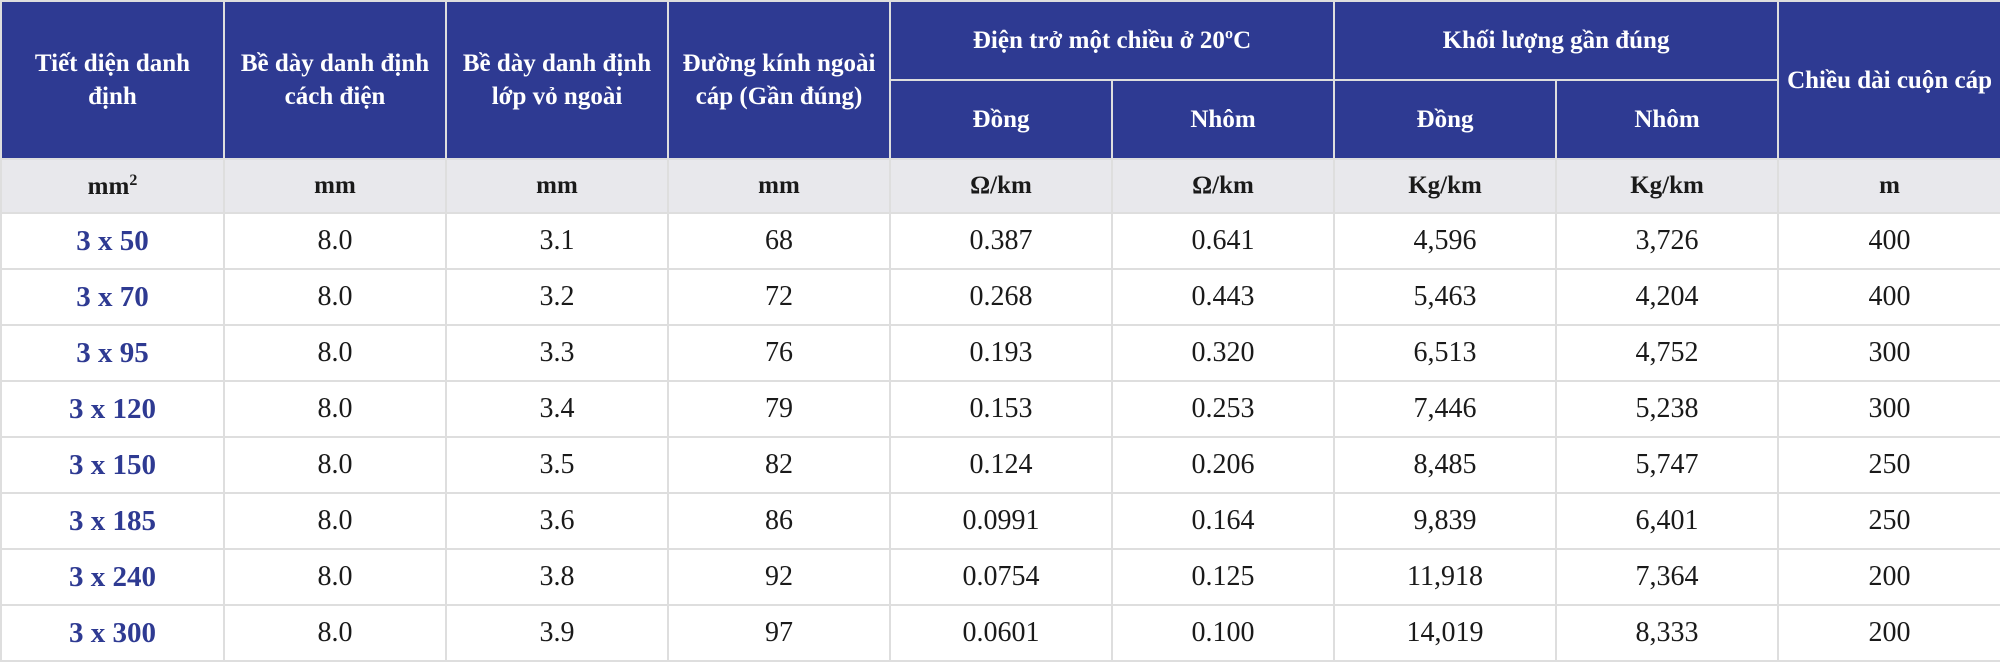 The width and height of the screenshot is (2000, 669). Describe the element at coordinates (112, 577) in the screenshot. I see `cell-cross-section: 3 x 240` at that location.